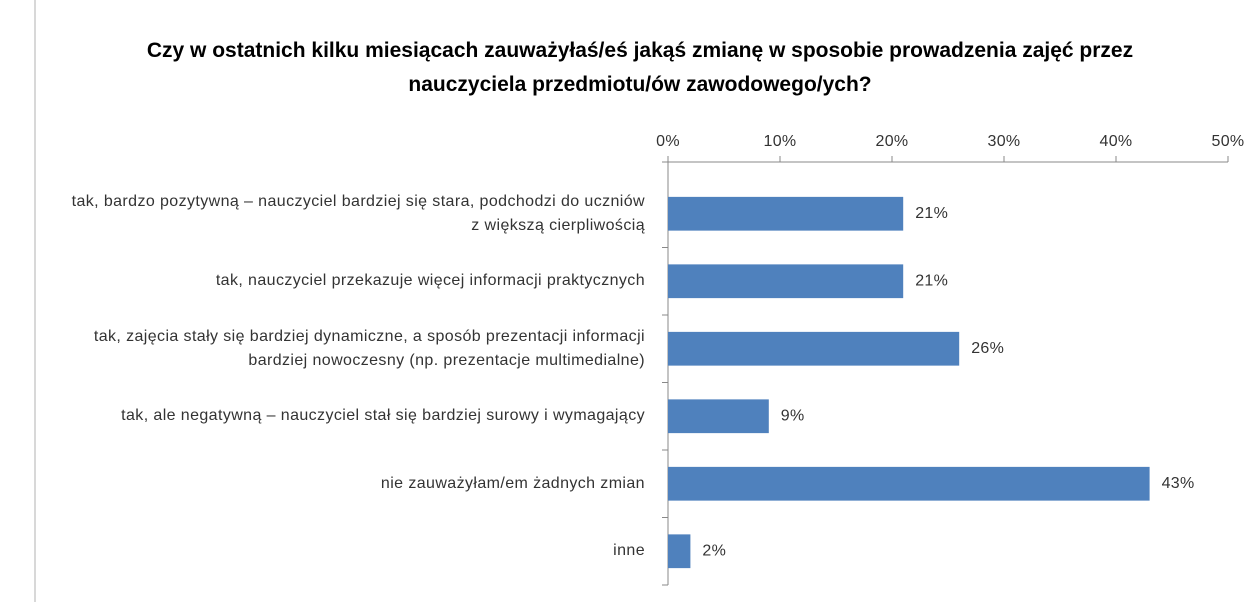 This screenshot has height=602, width=1250. What do you see at coordinates (1004, 141) in the screenshot?
I see `x-tick-label: 30%` at bounding box center [1004, 141].